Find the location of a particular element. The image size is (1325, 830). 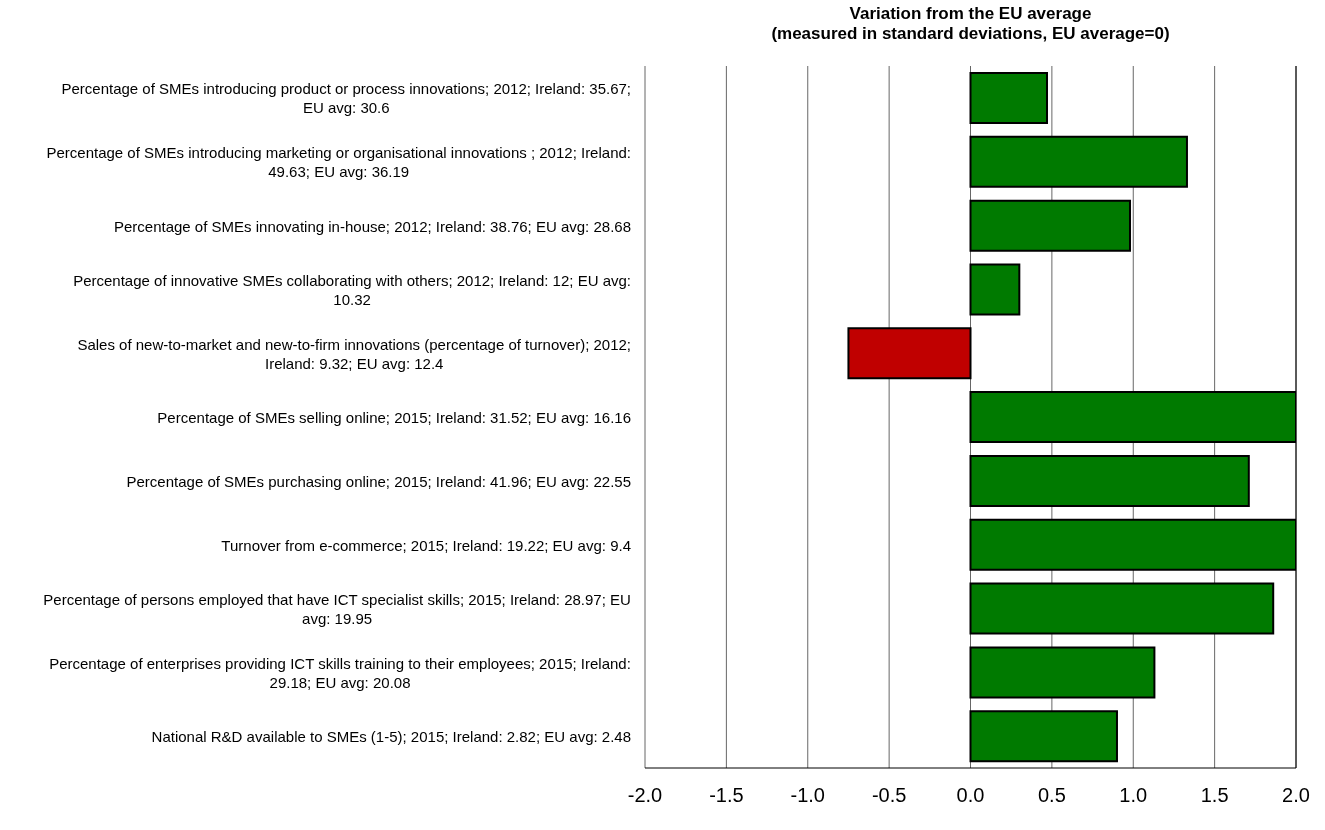

y-tick-label: Percentage of innovative SMEs collaborating with others; 2012; Ireland: 12; EU avg: 10.32 is located at coordinates (352, 289).